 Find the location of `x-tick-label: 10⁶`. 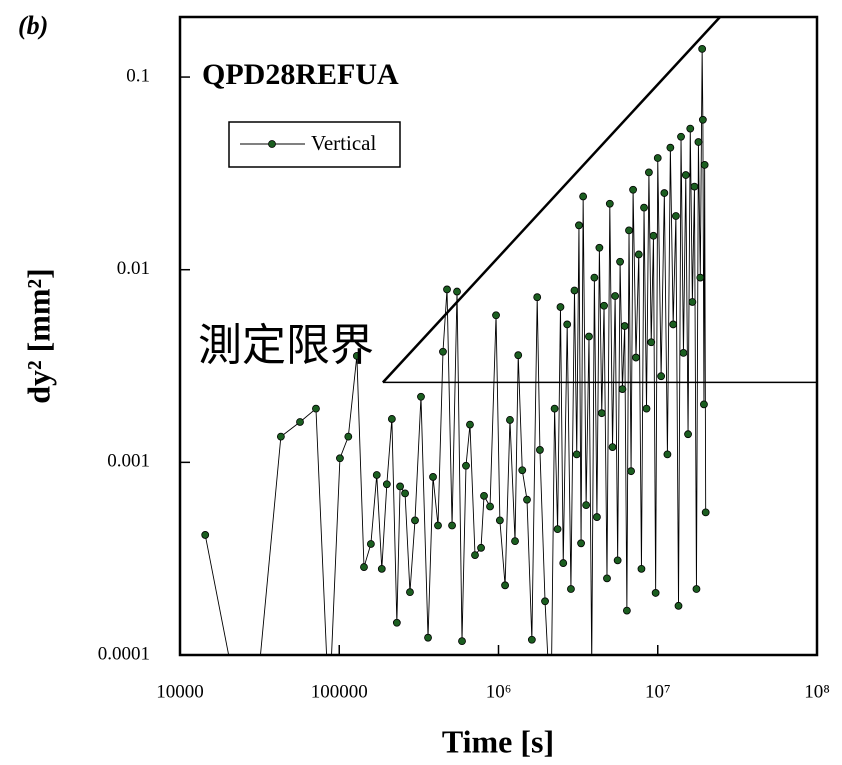

x-tick-label: 10⁶ is located at coordinates (499, 691).